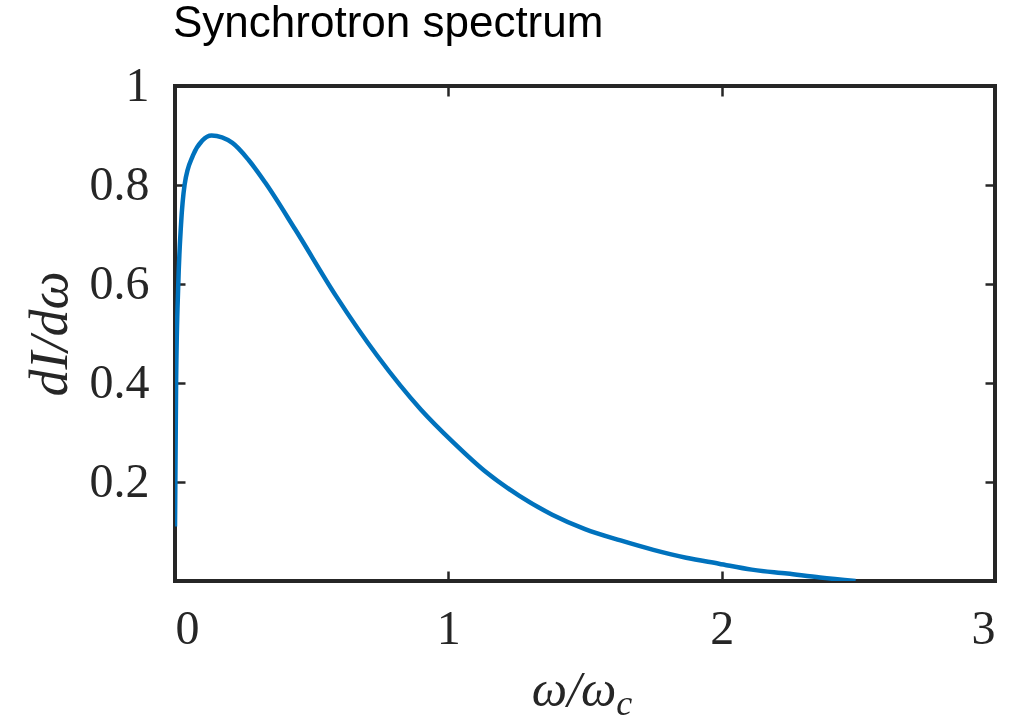  I want to click on y-tick-label: 0.2, so click(119, 480).